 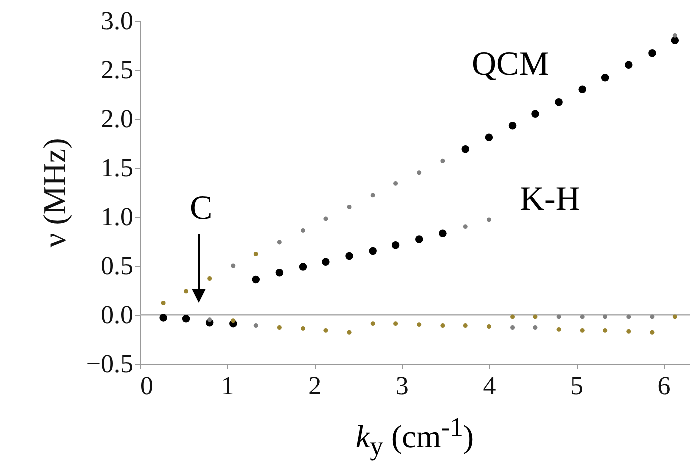 What do you see at coordinates (664, 386) in the screenshot?
I see `x-tick-label: 6` at bounding box center [664, 386].